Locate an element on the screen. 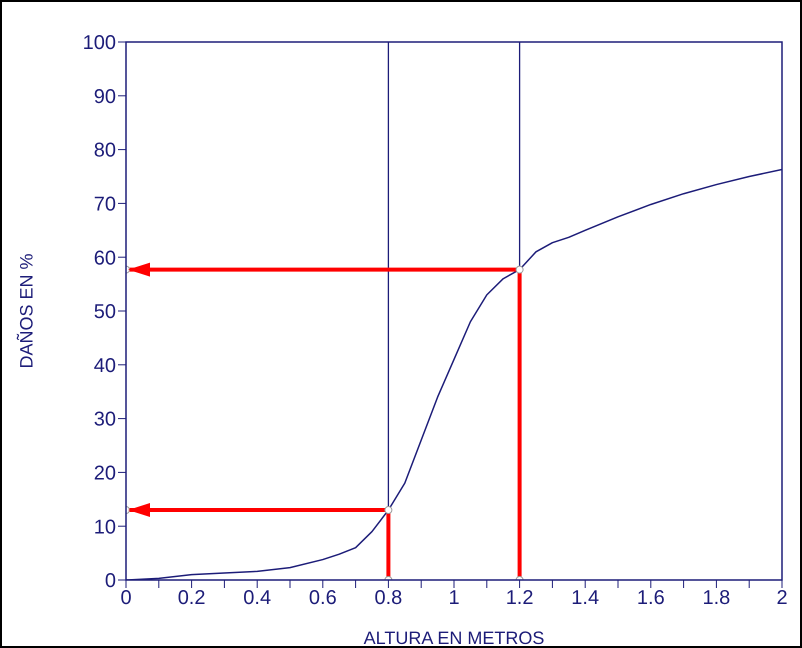  x-tick-label: 0 is located at coordinates (126, 598).